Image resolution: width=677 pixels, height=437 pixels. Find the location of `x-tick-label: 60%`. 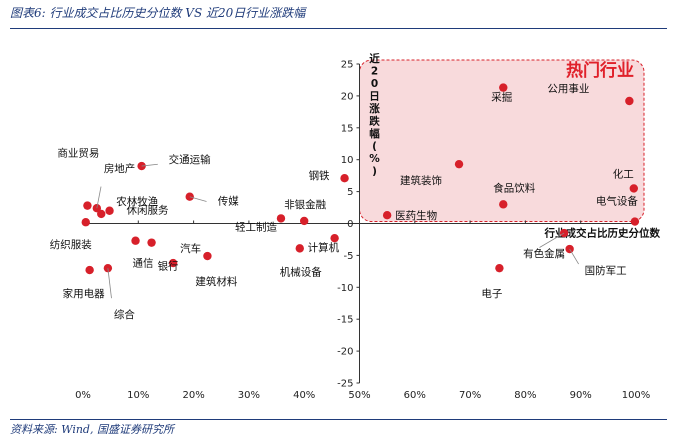

x-tick-label: 60% is located at coordinates (415, 395).